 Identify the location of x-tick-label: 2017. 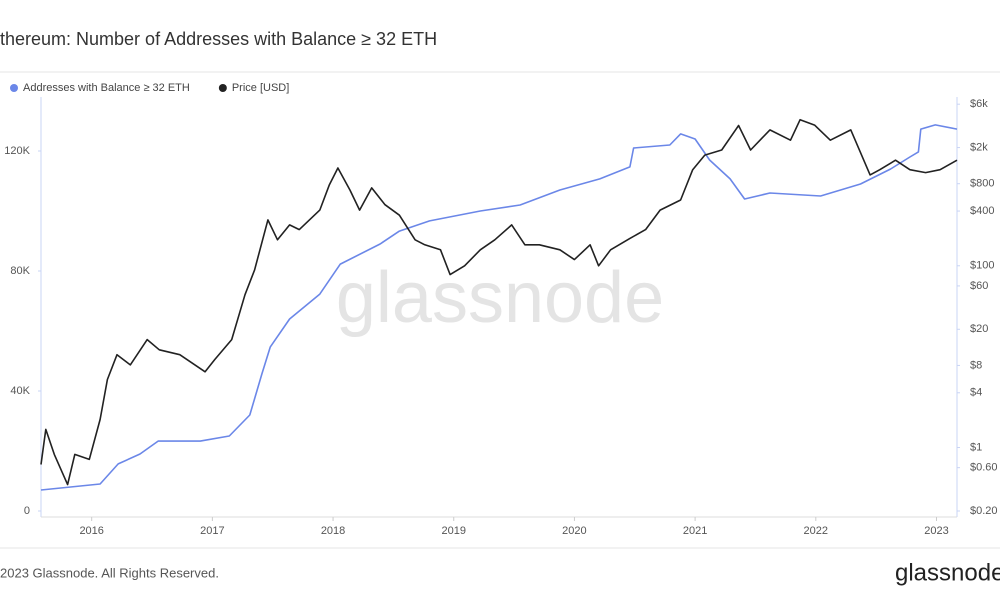
(212, 531).